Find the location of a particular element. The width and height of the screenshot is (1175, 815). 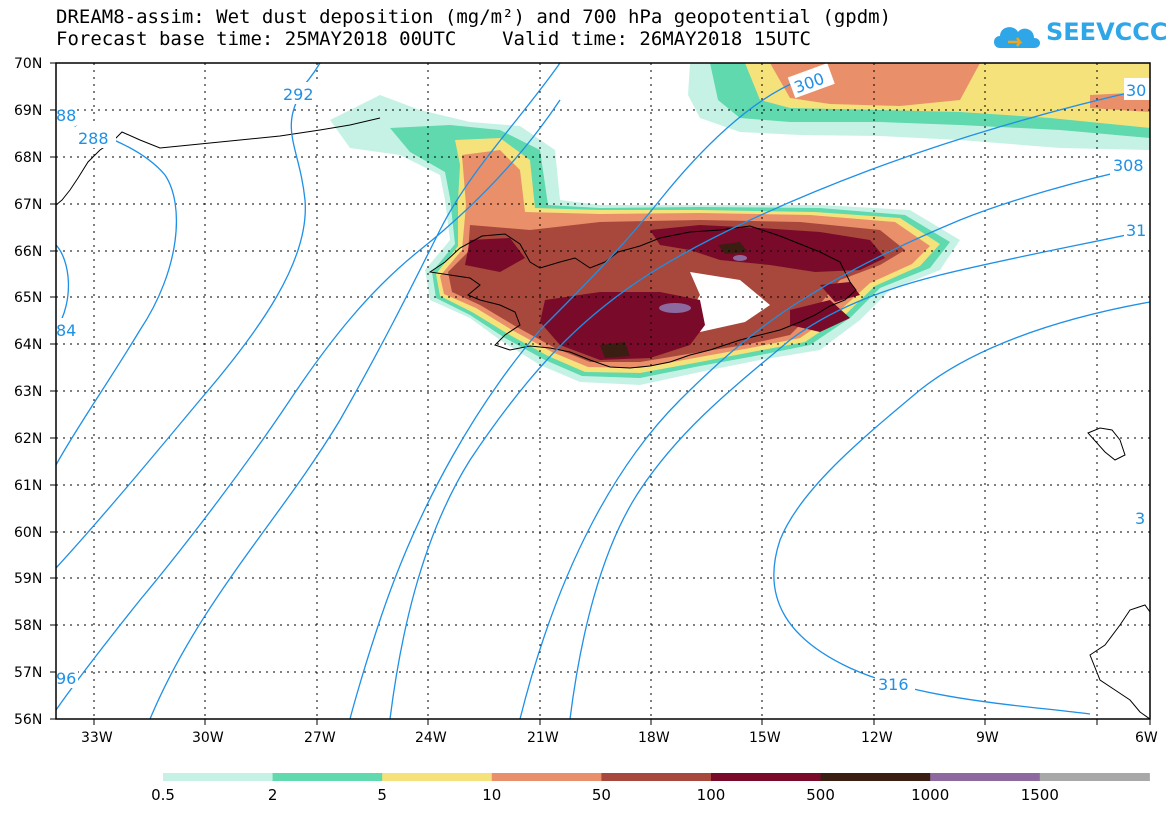

contour-label-292: 292 is located at coordinates (298, 94).